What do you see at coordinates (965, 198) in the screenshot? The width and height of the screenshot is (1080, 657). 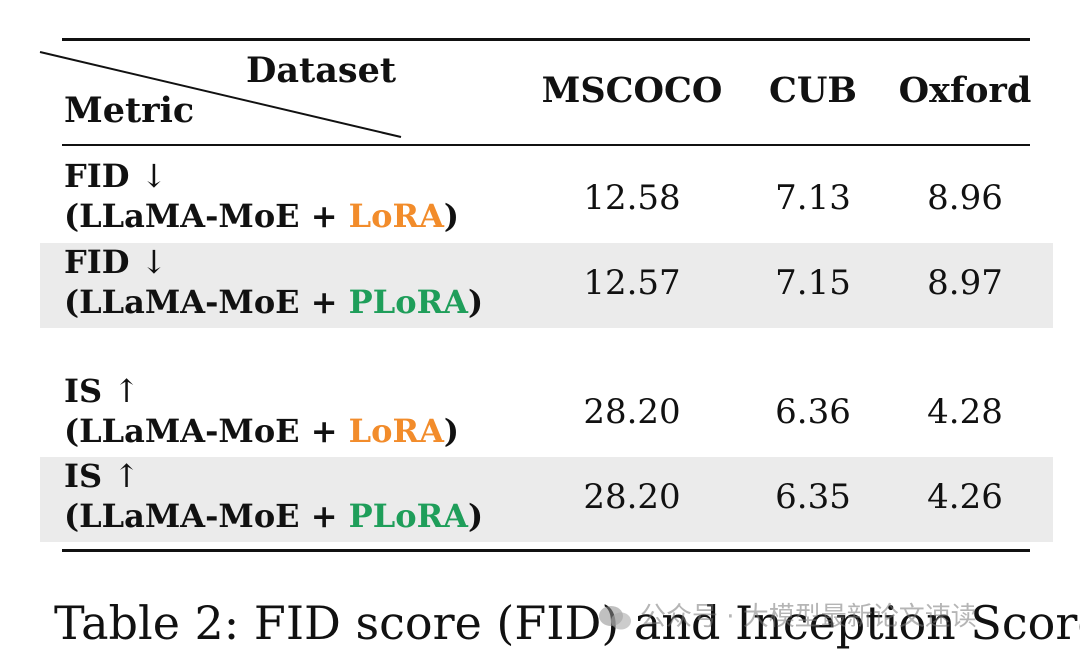 I see `table-cell: 8.96` at bounding box center [965, 198].